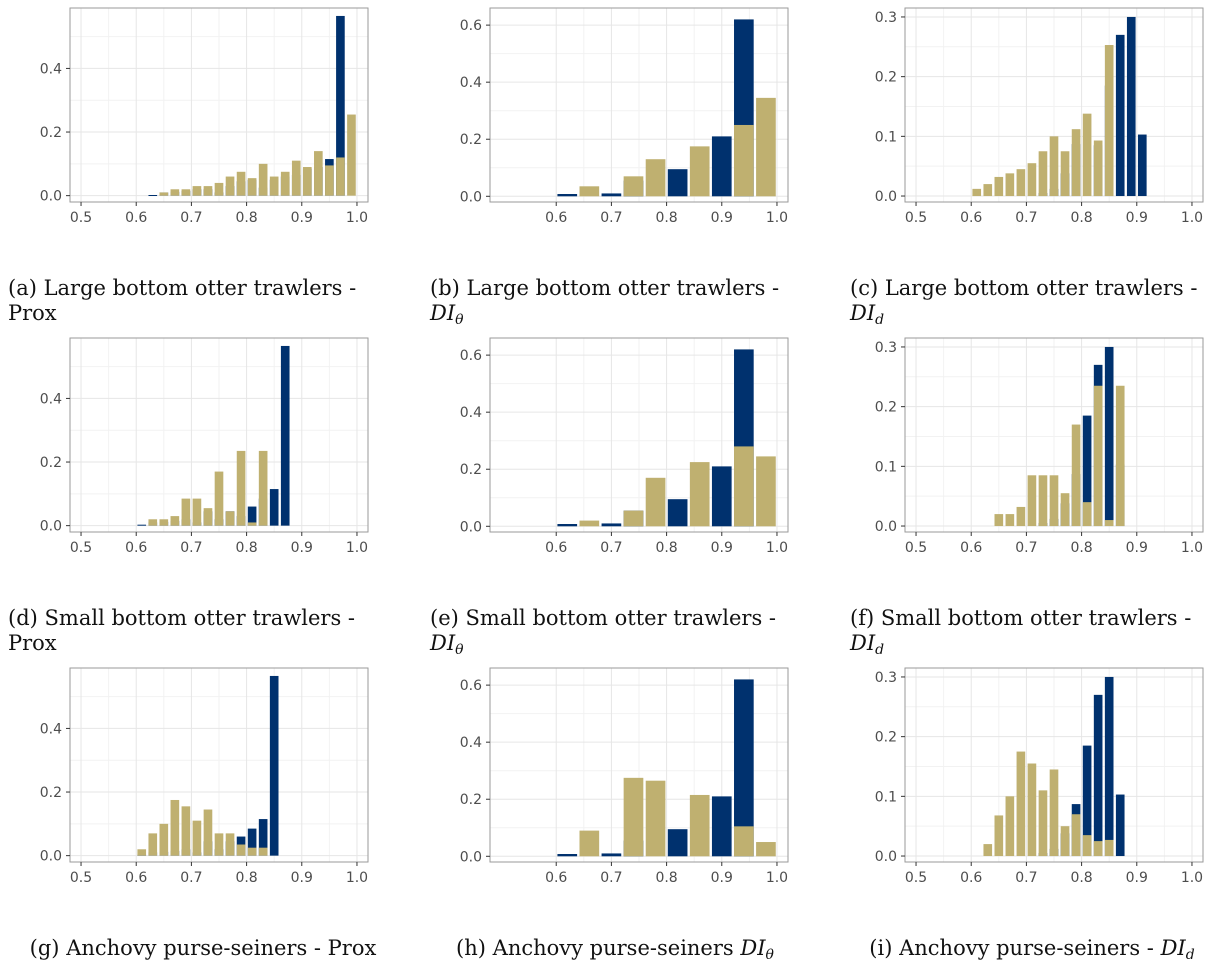 Image resolution: width=1225 pixels, height=963 pixels. I want to click on chart-panel-g: 0.5 0.6 0.7 0.8 0.9 1.0 0.0 0.2 0.4, so click(205, 777).